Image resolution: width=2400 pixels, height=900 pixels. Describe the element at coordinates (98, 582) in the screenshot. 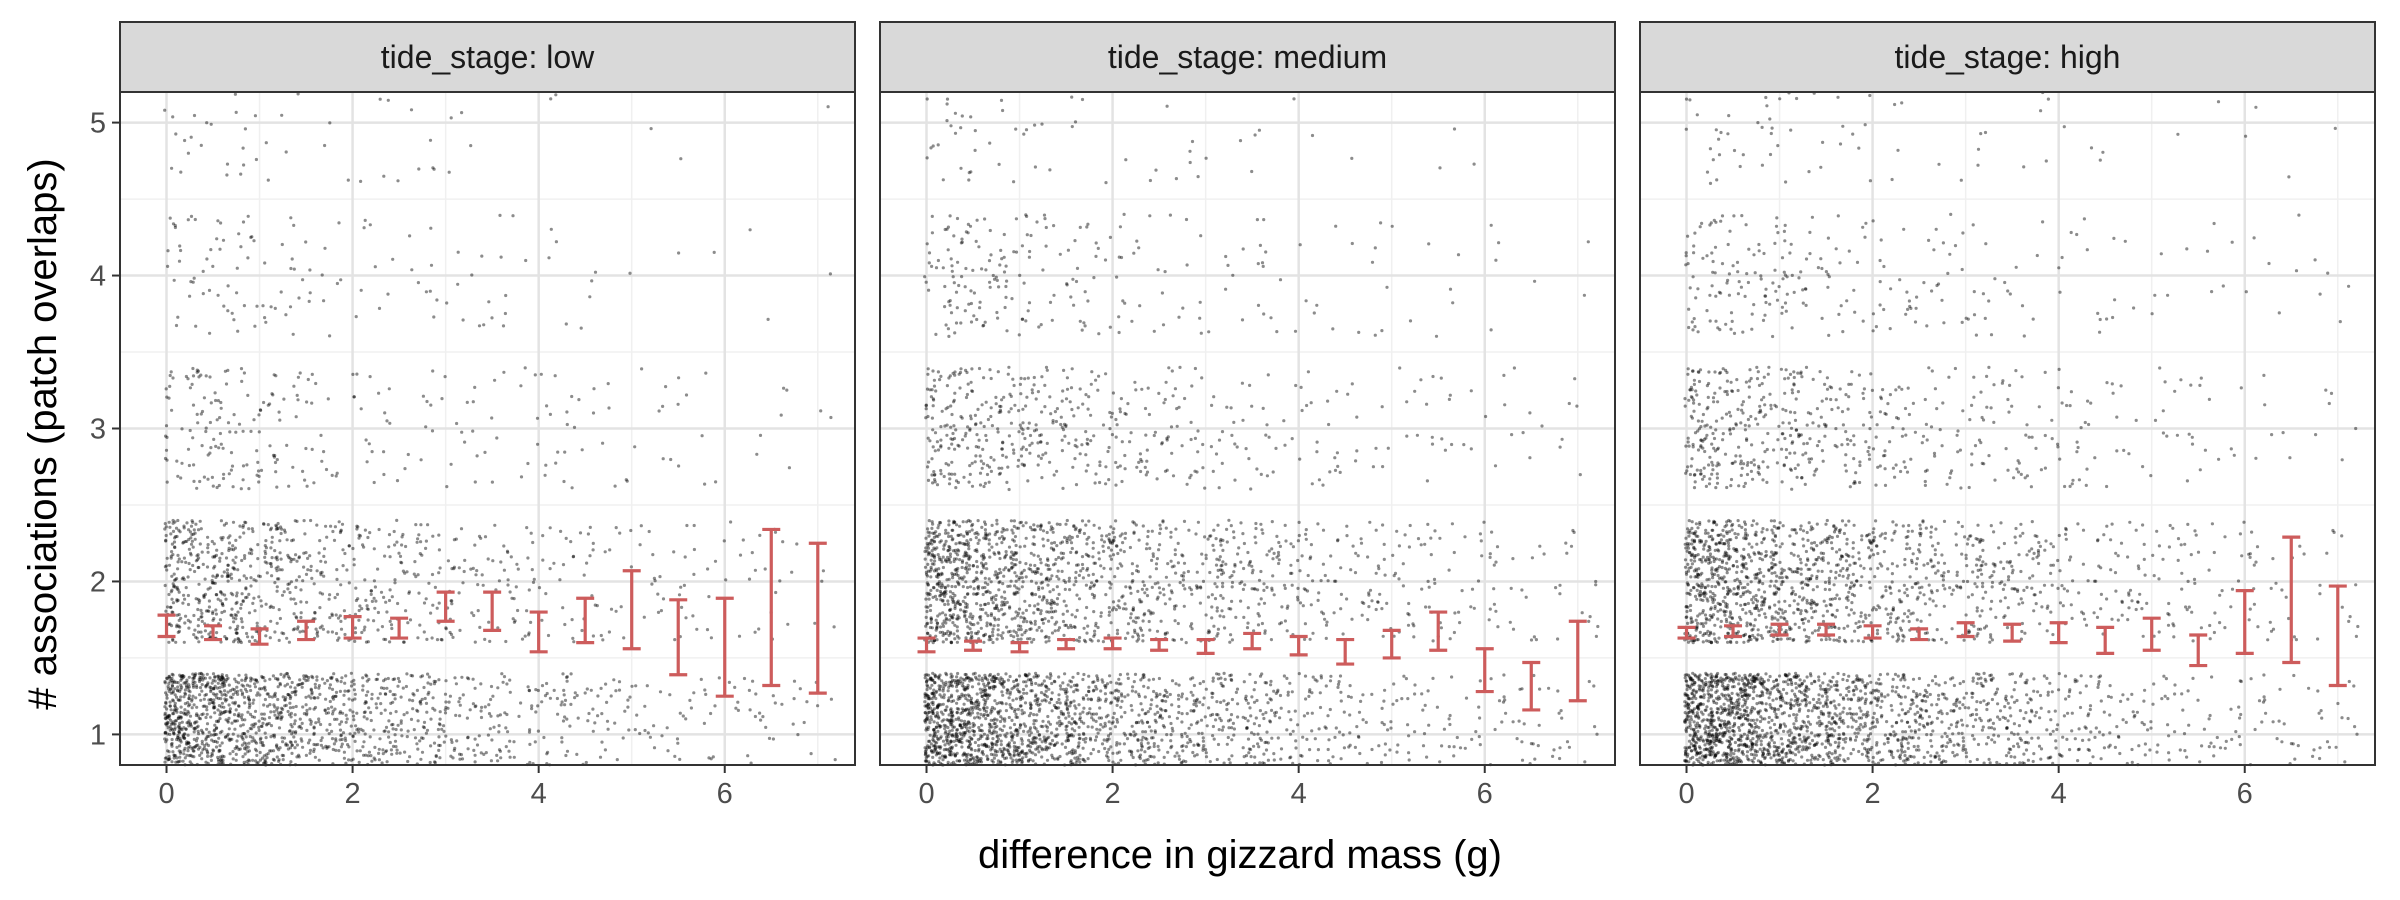

I see `y-tick-label: 2` at that location.